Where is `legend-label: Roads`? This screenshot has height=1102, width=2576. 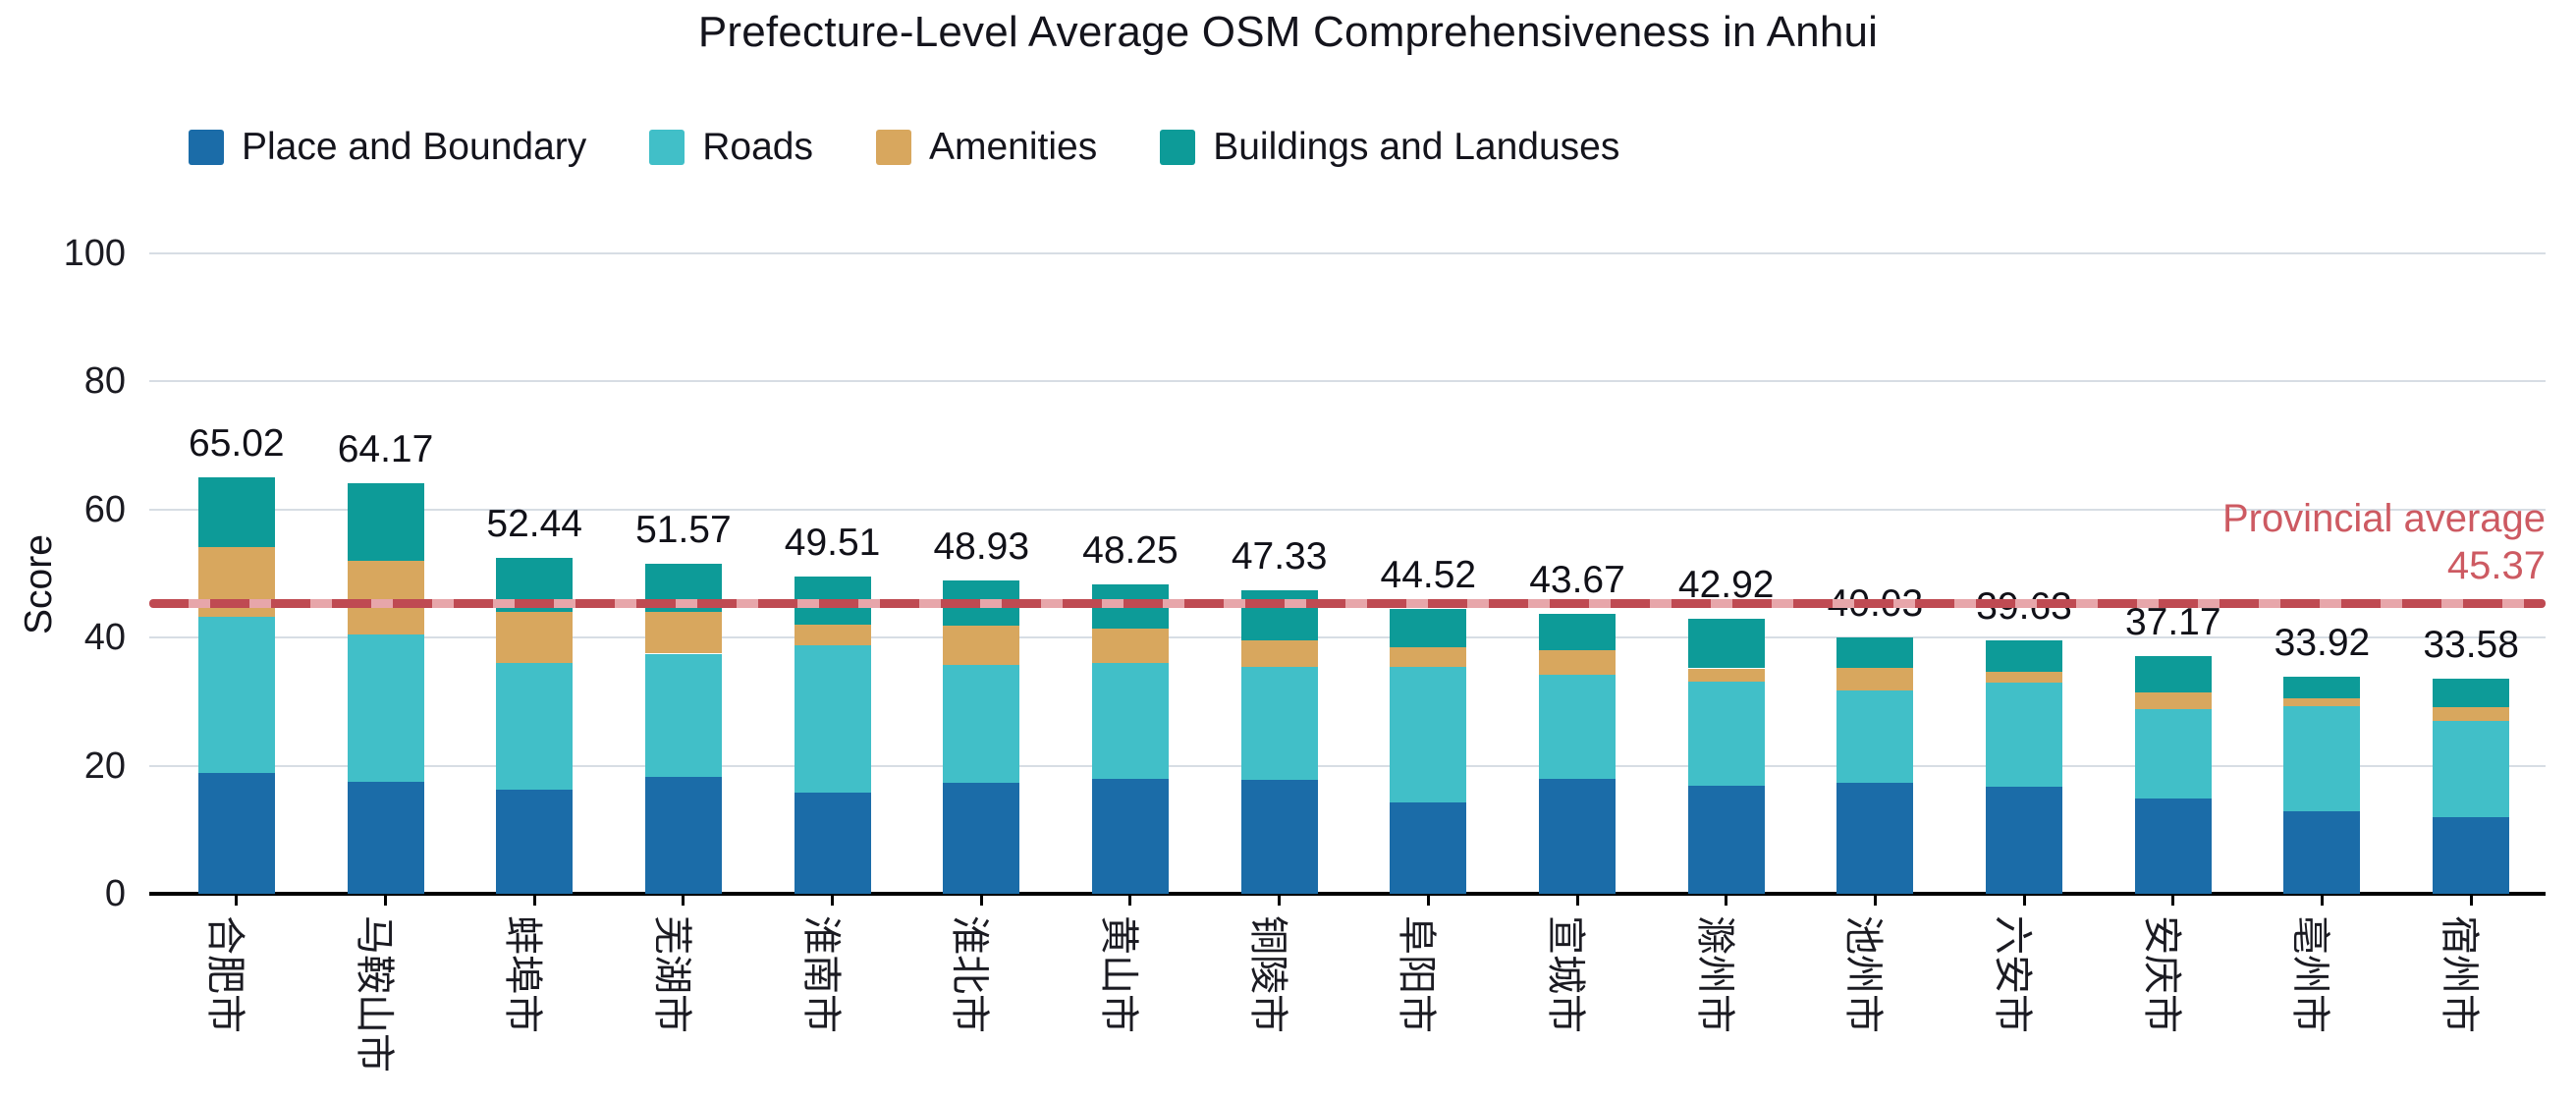 legend-label: Roads is located at coordinates (758, 147).